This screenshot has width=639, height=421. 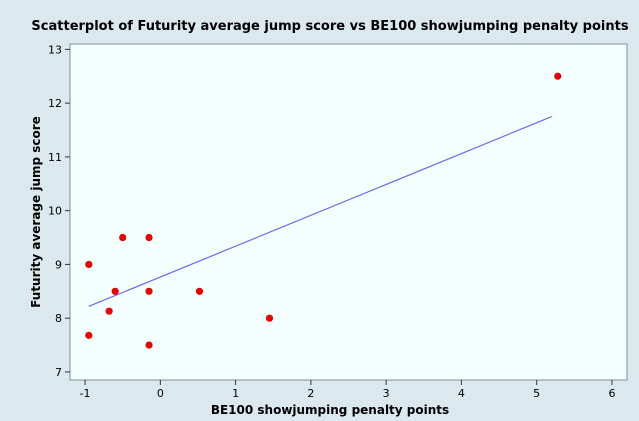 I want to click on y-tick-label: 10, so click(x=55, y=211).